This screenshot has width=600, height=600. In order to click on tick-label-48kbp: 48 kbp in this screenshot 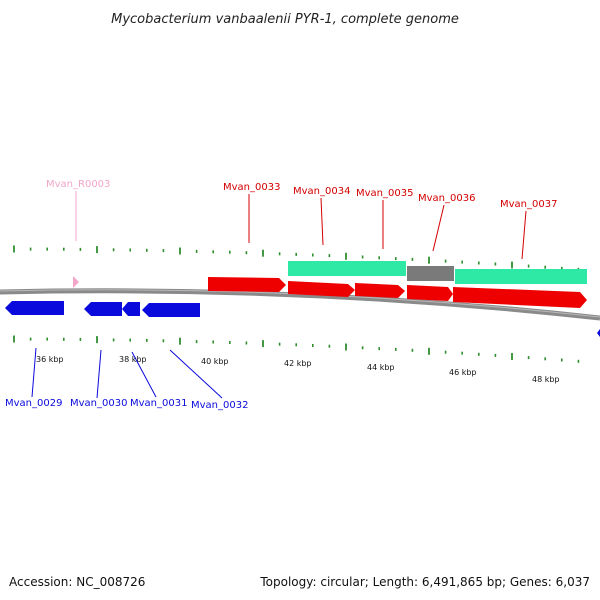, I will do `click(546, 379)`.